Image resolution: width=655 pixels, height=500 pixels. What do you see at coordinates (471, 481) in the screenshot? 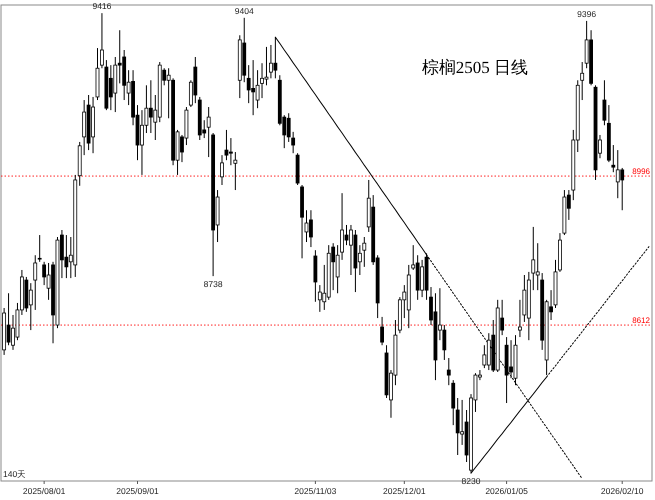
I see `annotation: 8230` at bounding box center [471, 481].